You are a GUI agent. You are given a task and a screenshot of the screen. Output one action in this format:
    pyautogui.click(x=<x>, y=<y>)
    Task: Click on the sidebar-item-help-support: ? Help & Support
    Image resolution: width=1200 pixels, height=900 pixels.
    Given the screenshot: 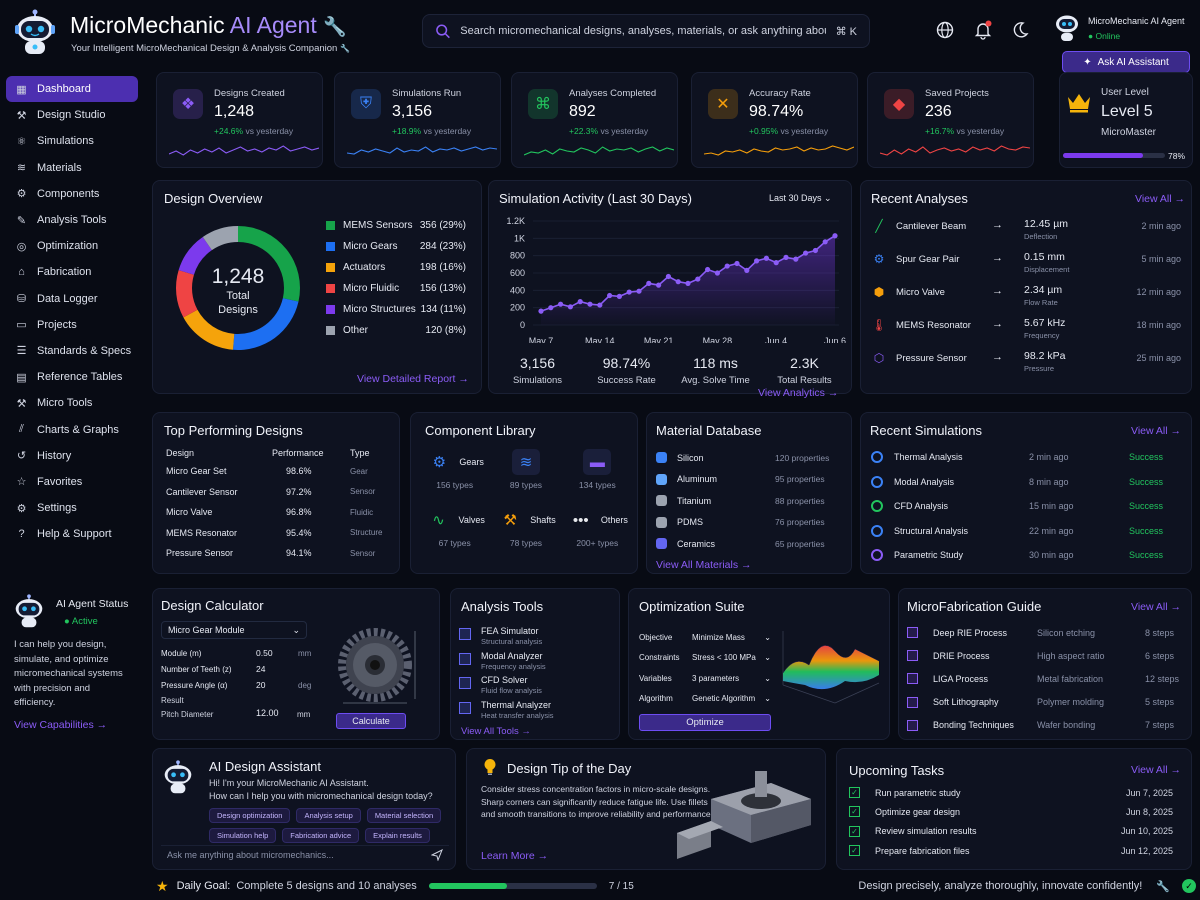 What is the action you would take?
    pyautogui.click(x=72, y=534)
    